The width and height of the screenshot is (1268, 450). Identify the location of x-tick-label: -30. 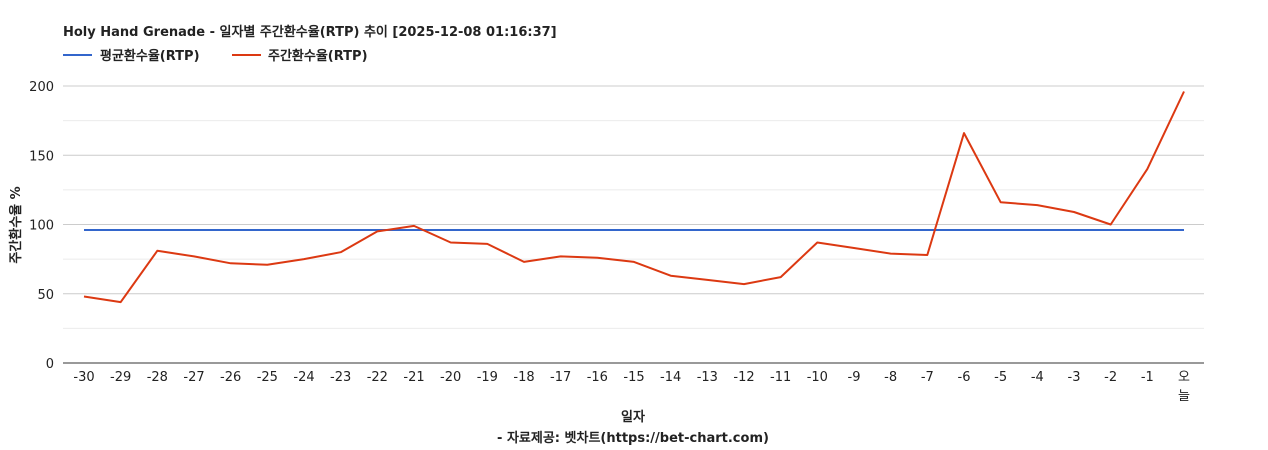
(83, 377).